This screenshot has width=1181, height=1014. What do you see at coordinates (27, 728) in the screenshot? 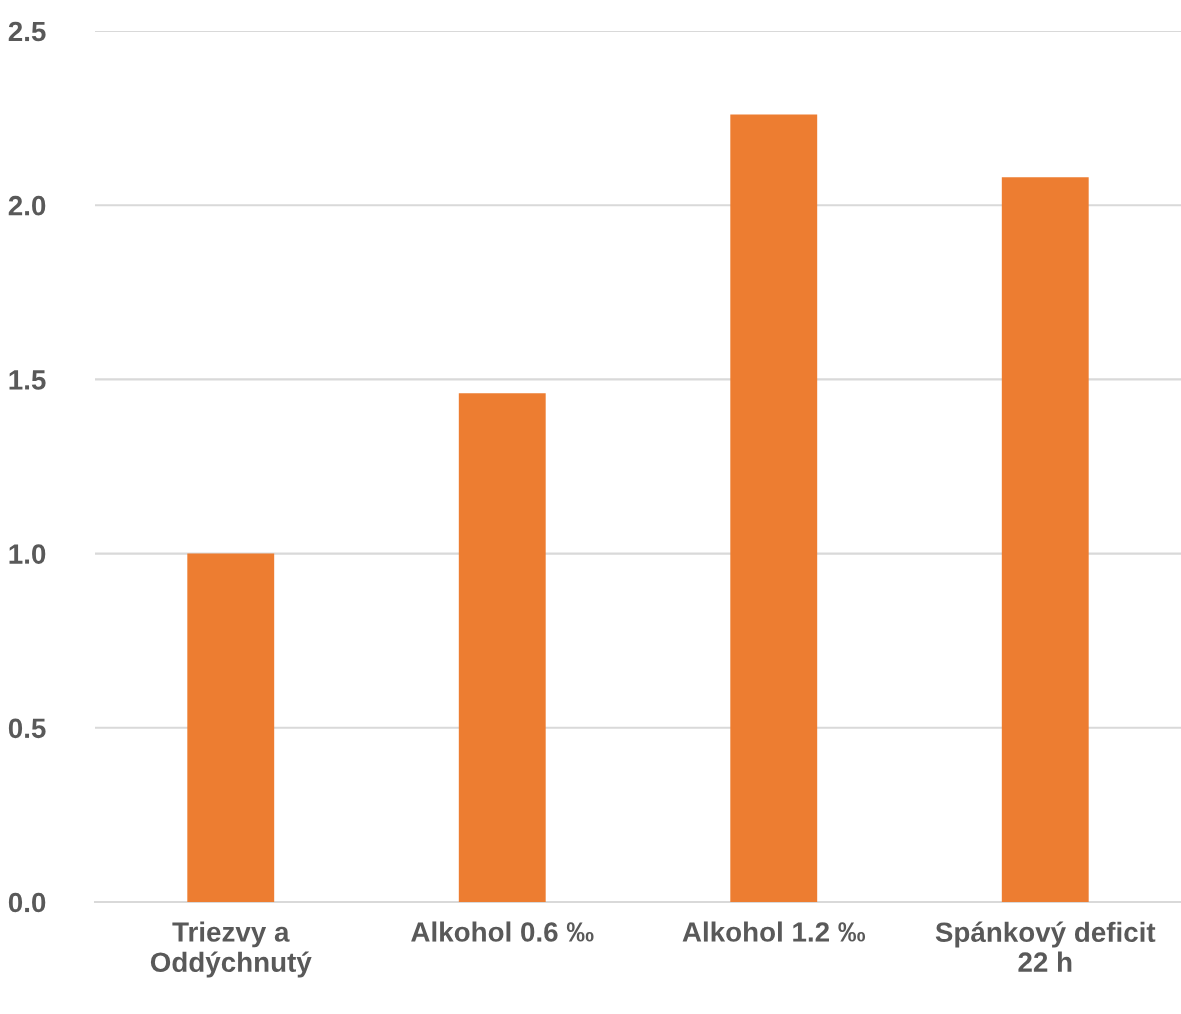
I see `y-tick-label: 0.5` at bounding box center [27, 728].